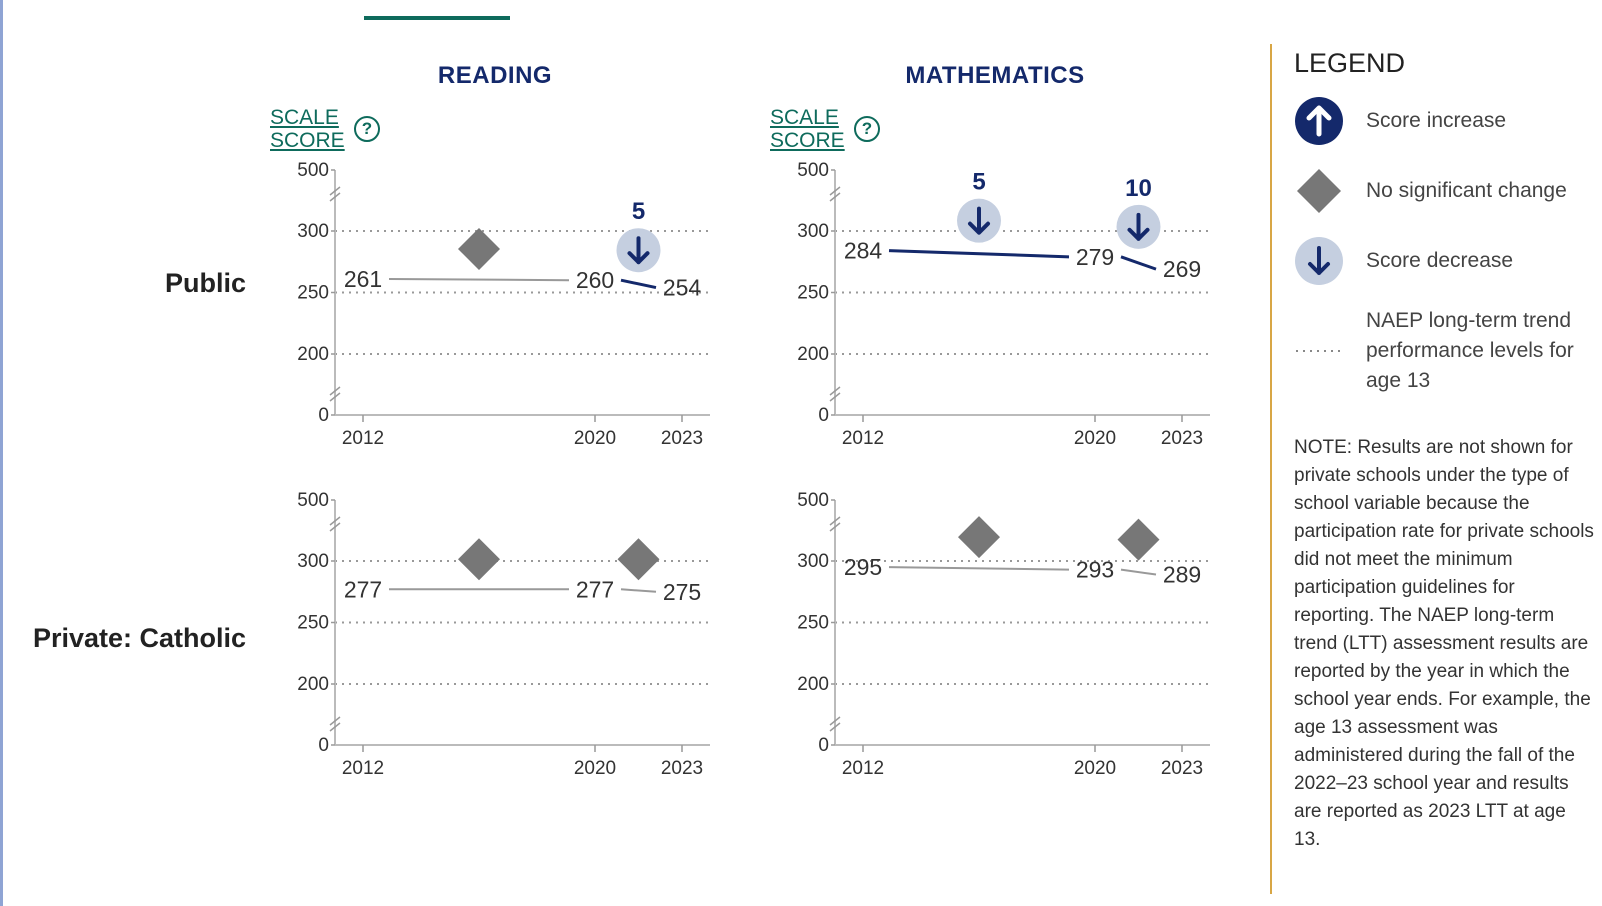 Image resolution: width=1602 pixels, height=906 pixels. Describe the element at coordinates (863, 567) in the screenshot. I see `data-value-label: 295` at that location.